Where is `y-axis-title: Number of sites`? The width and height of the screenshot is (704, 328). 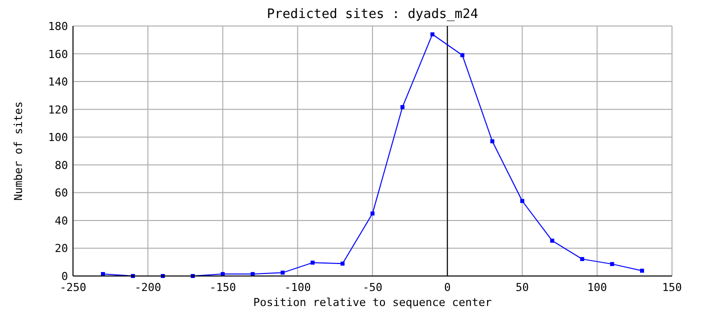 y-axis-title: Number of sites is located at coordinates (18, 151).